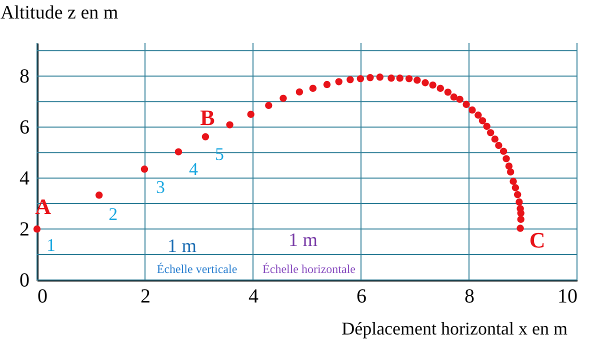 The height and width of the screenshot is (339, 597). What do you see at coordinates (309, 269) in the screenshot?
I see `annotation: Échelle horizontale` at bounding box center [309, 269].